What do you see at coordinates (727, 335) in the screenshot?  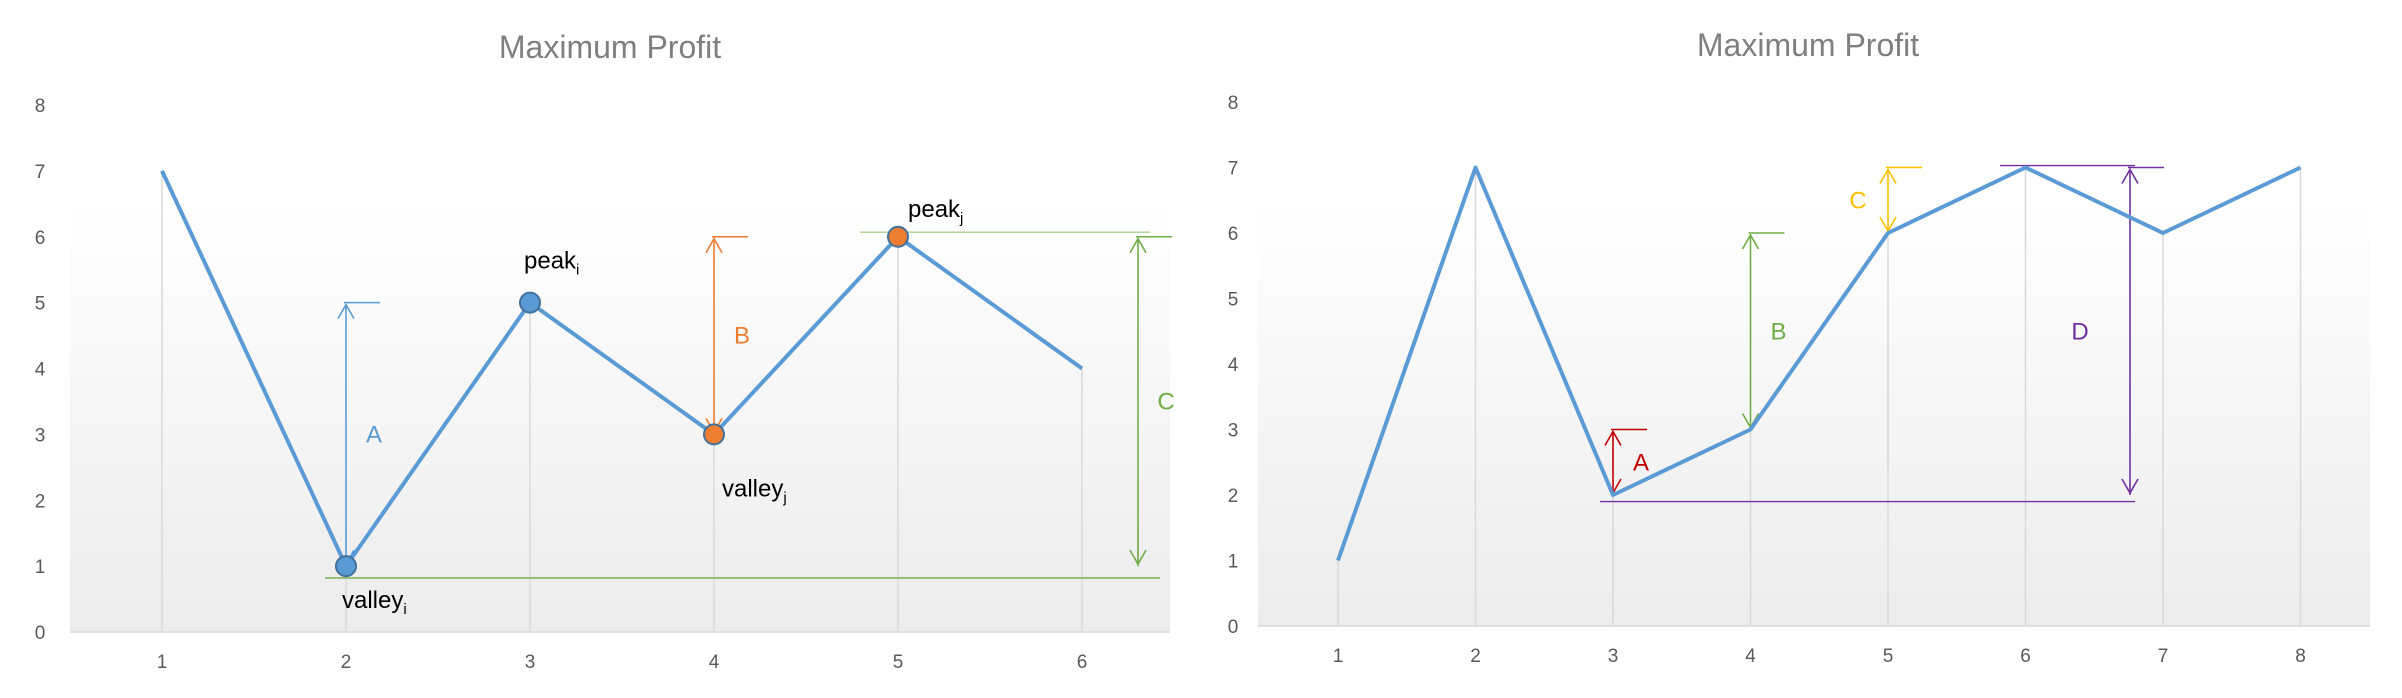 I see `annotation-b: B` at bounding box center [727, 335].